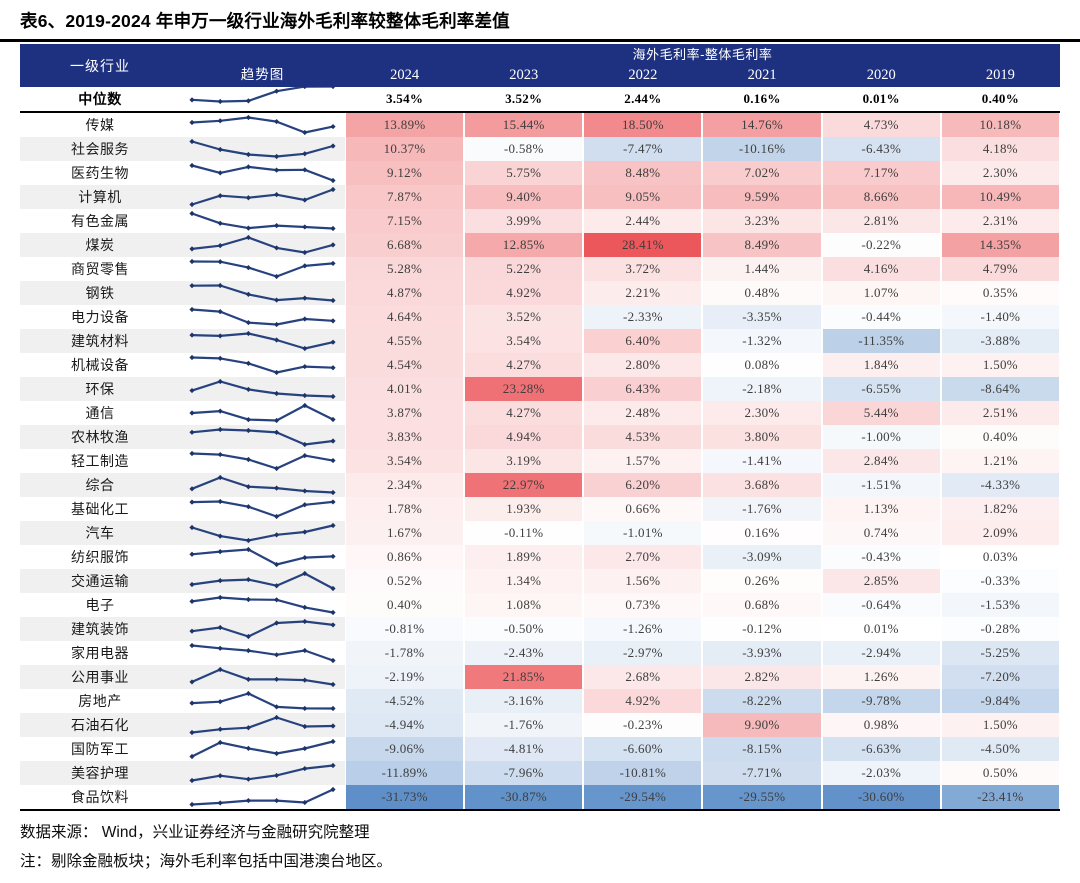 This screenshot has width=1080, height=883. I want to click on value-cell: 14.76%, so click(762, 125).